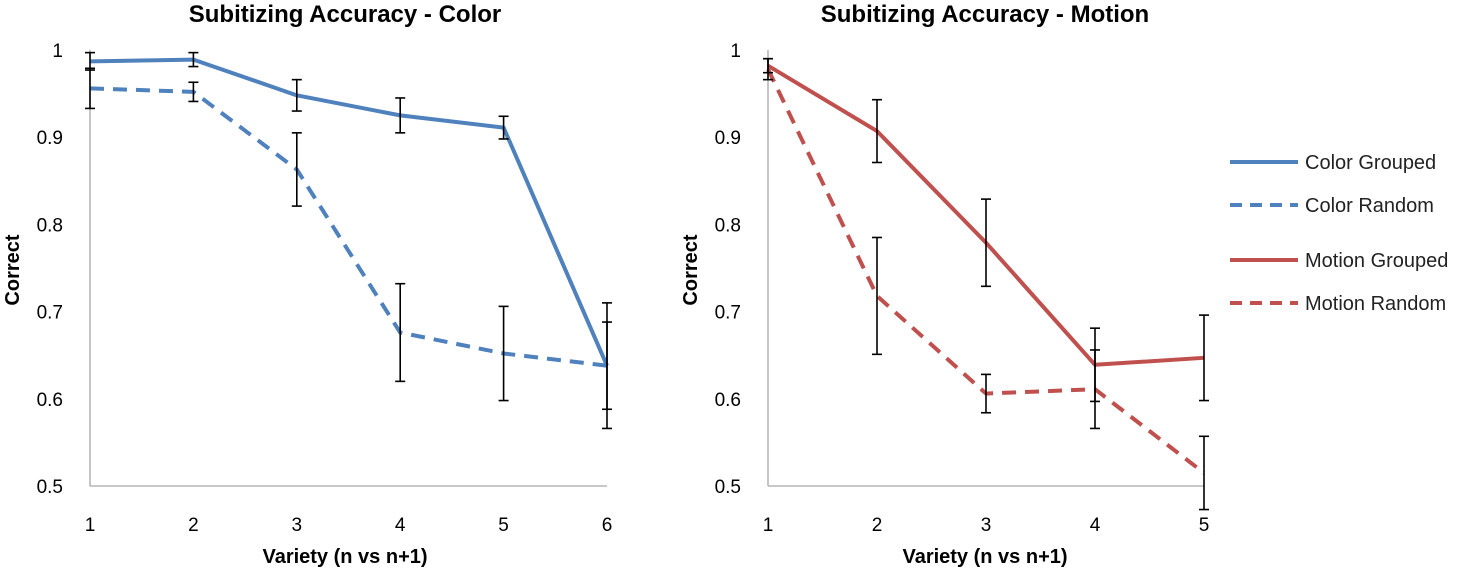 Image resolution: width=1483 pixels, height=576 pixels. What do you see at coordinates (1376, 261) in the screenshot?
I see `legend-label-motion-grouped: Motion Grouped` at bounding box center [1376, 261].